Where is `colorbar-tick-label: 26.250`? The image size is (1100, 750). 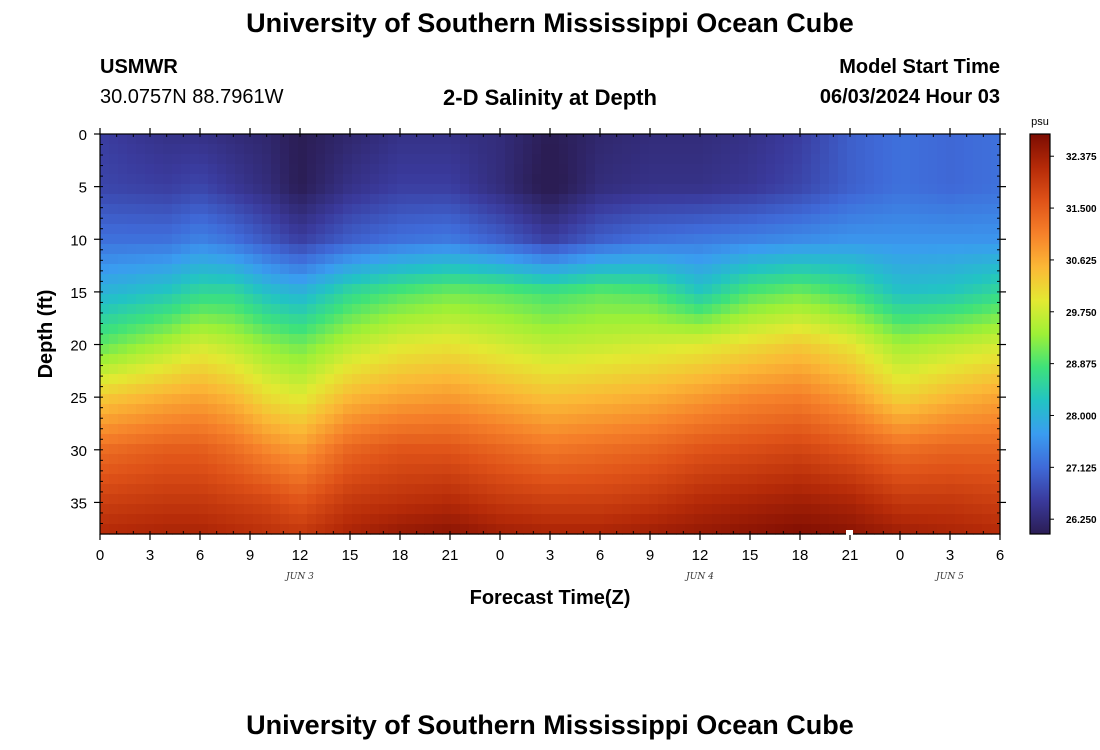
colorbar-tick-label: 26.250 is located at coordinates (1081, 520).